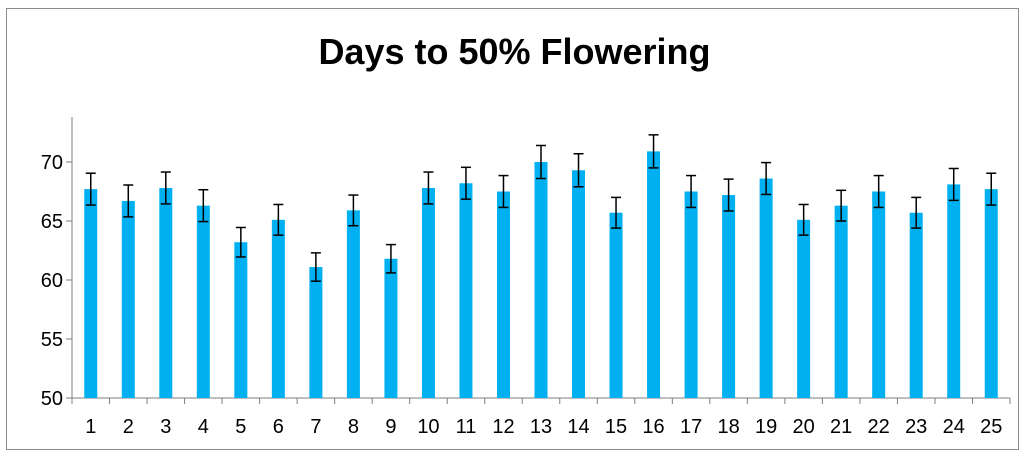 Image resolution: width=1029 pixels, height=456 pixels. Describe the element at coordinates (653, 427) in the screenshot. I see `x-tick-label: 16` at that location.